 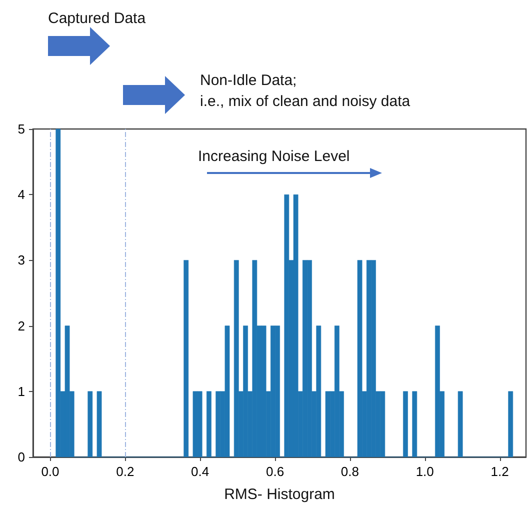 What do you see at coordinates (274, 156) in the screenshot?
I see `annotation: Increasing Noise Level` at bounding box center [274, 156].